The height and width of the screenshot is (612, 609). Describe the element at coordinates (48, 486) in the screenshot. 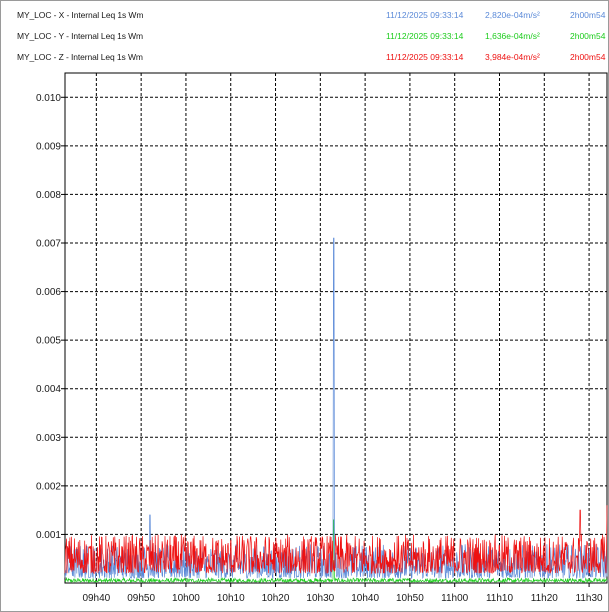

I see `y-tick-label: 0.002` at that location.